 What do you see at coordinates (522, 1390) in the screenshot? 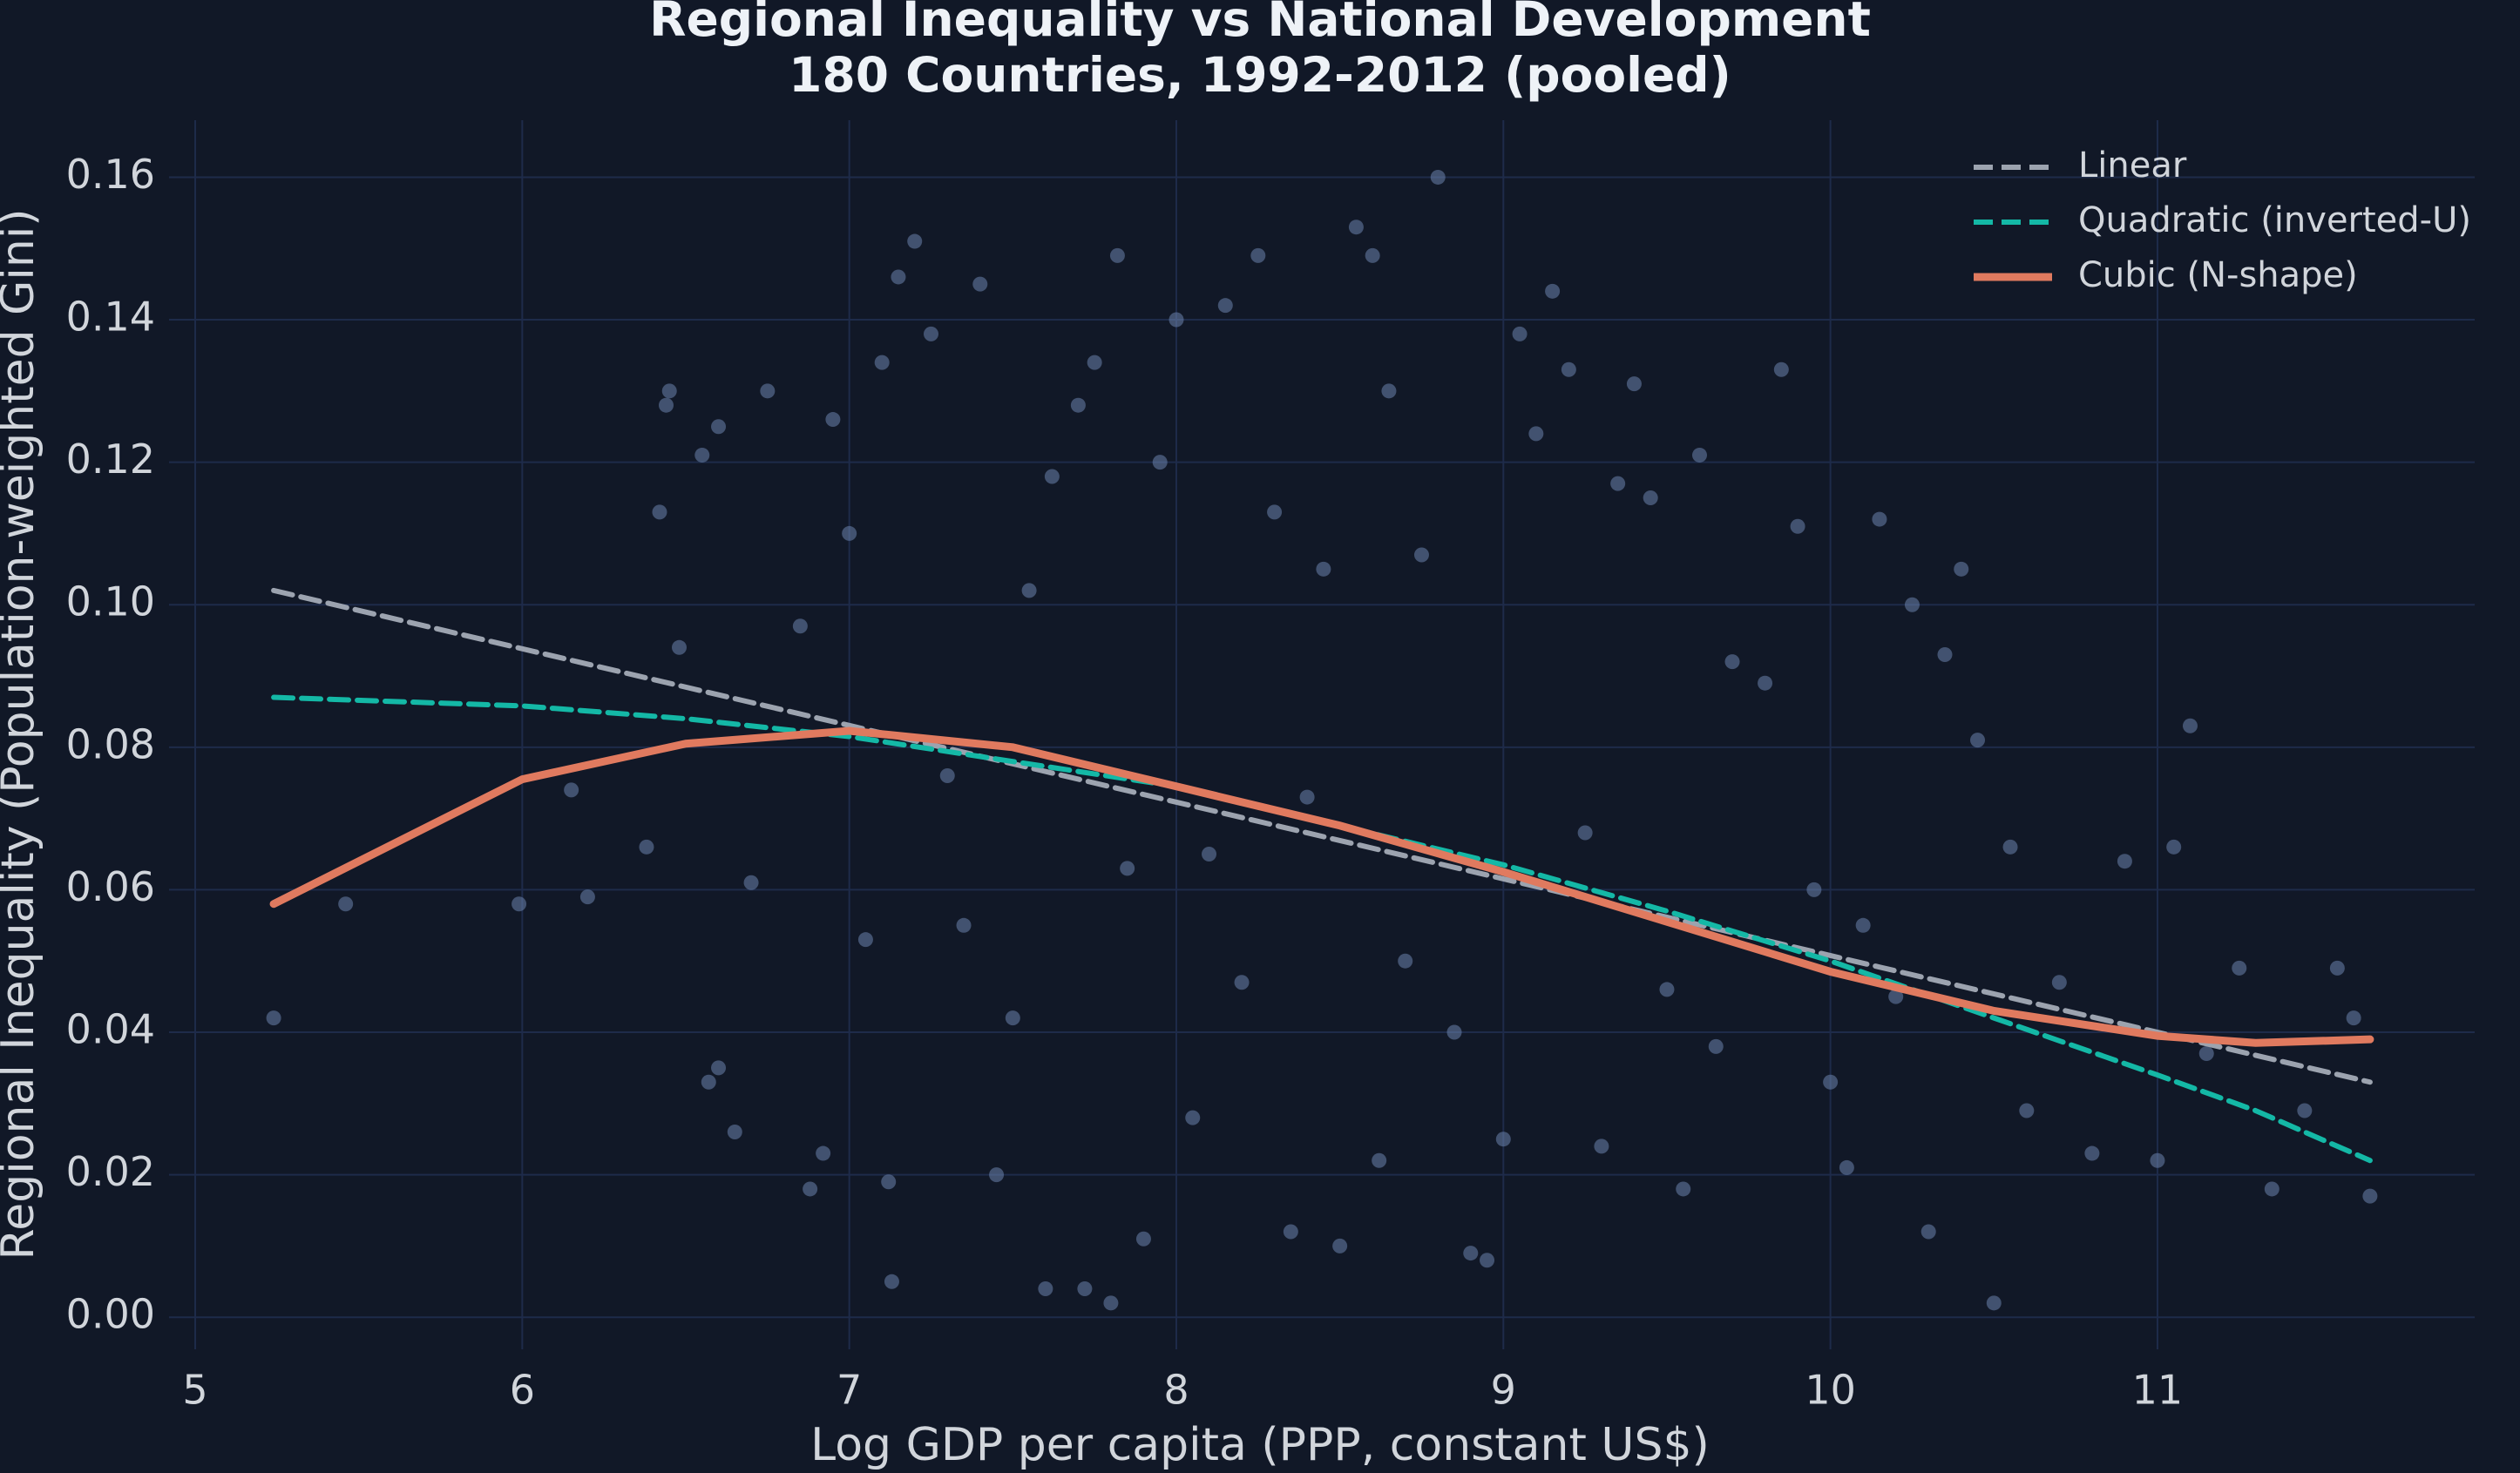
I see `x-tick-label: 6` at bounding box center [522, 1390].